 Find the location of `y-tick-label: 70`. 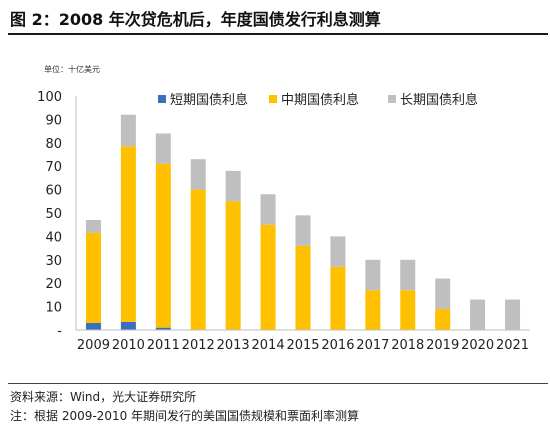

y-tick-label: 70 is located at coordinates (53, 167).